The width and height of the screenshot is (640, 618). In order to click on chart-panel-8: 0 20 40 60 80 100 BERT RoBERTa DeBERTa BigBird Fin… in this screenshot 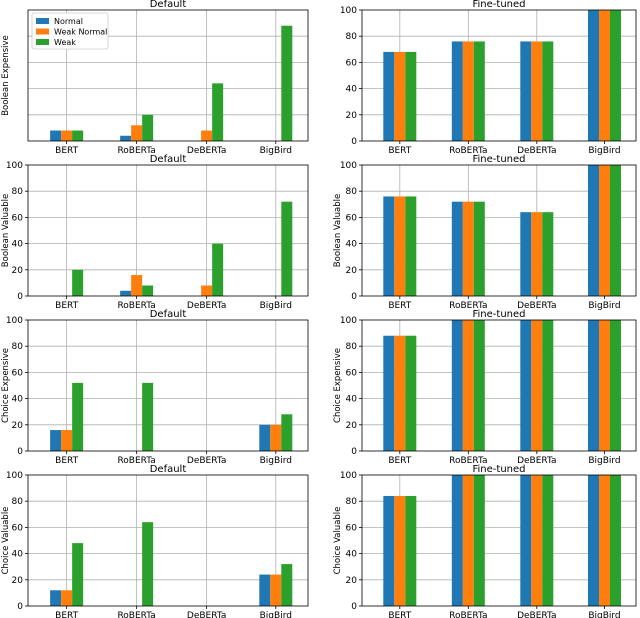, I will do `click(485, 541)`.